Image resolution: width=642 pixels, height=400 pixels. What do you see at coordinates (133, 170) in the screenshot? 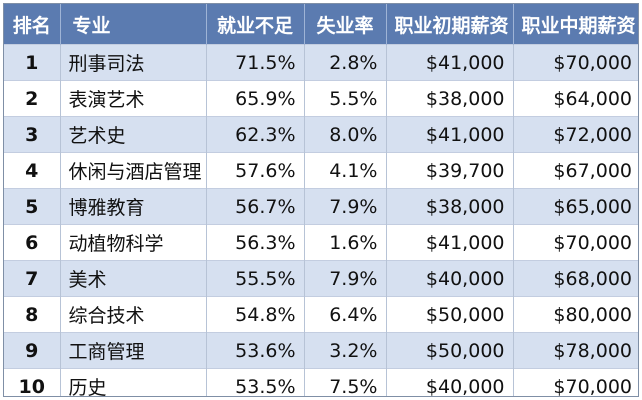
I see `cell-major: 休闲与酒店管理` at bounding box center [133, 170].